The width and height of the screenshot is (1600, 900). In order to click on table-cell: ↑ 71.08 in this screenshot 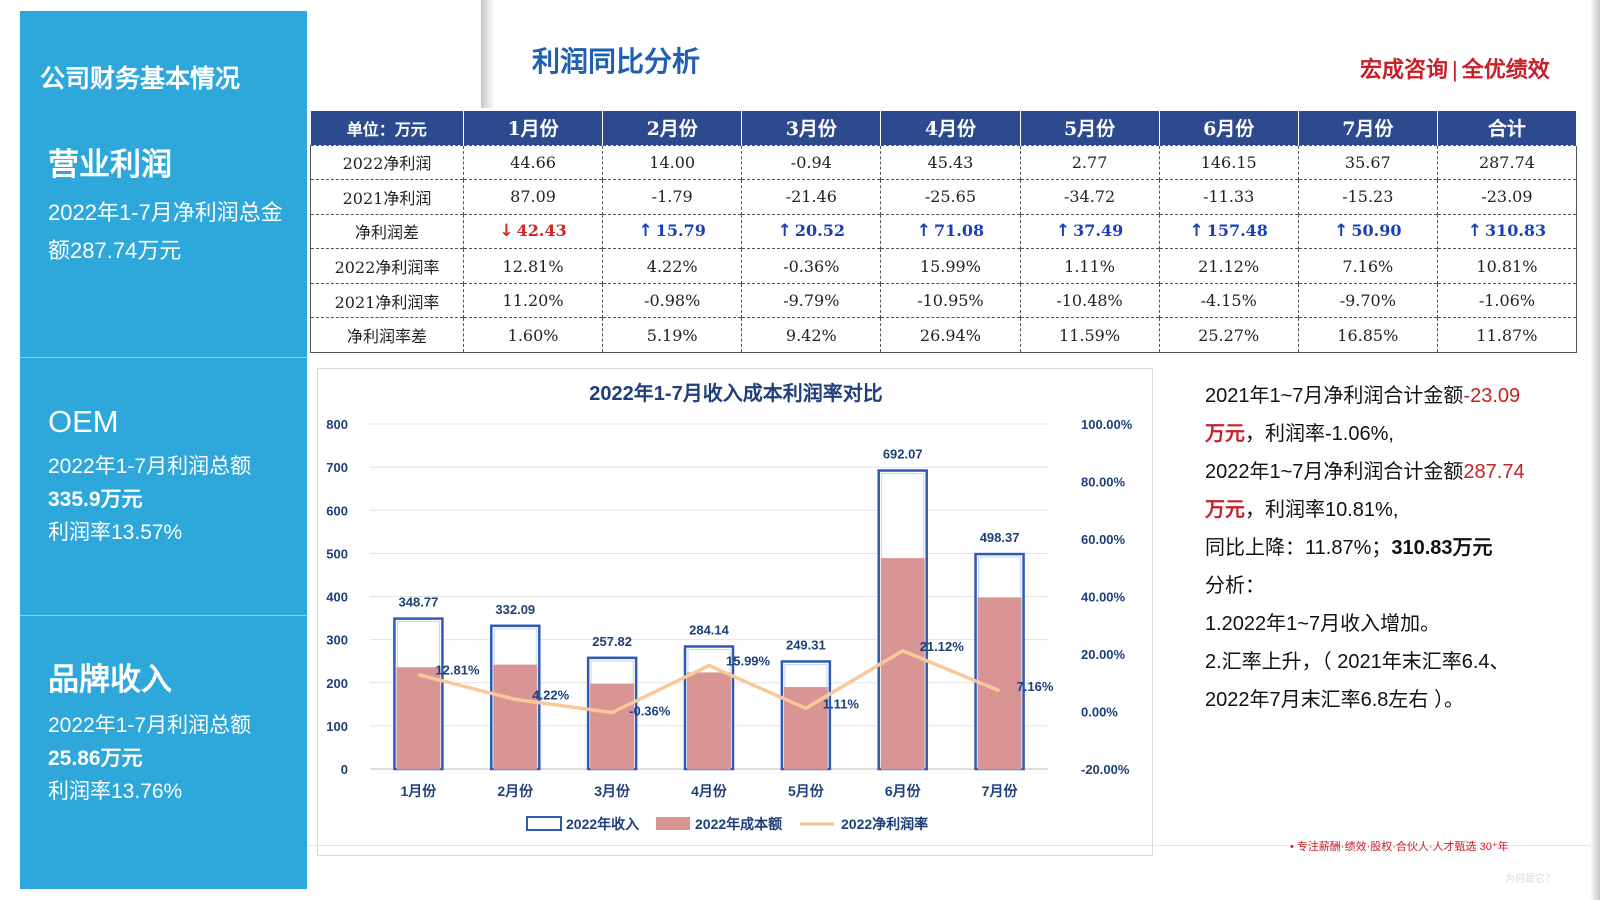, I will do `click(950, 231)`.